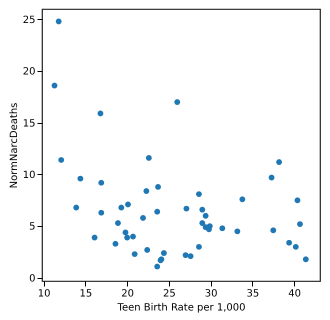 This screenshot has height=320, width=330. What do you see at coordinates (29, 175) in the screenshot?
I see `y-tick-label: 10` at bounding box center [29, 175].